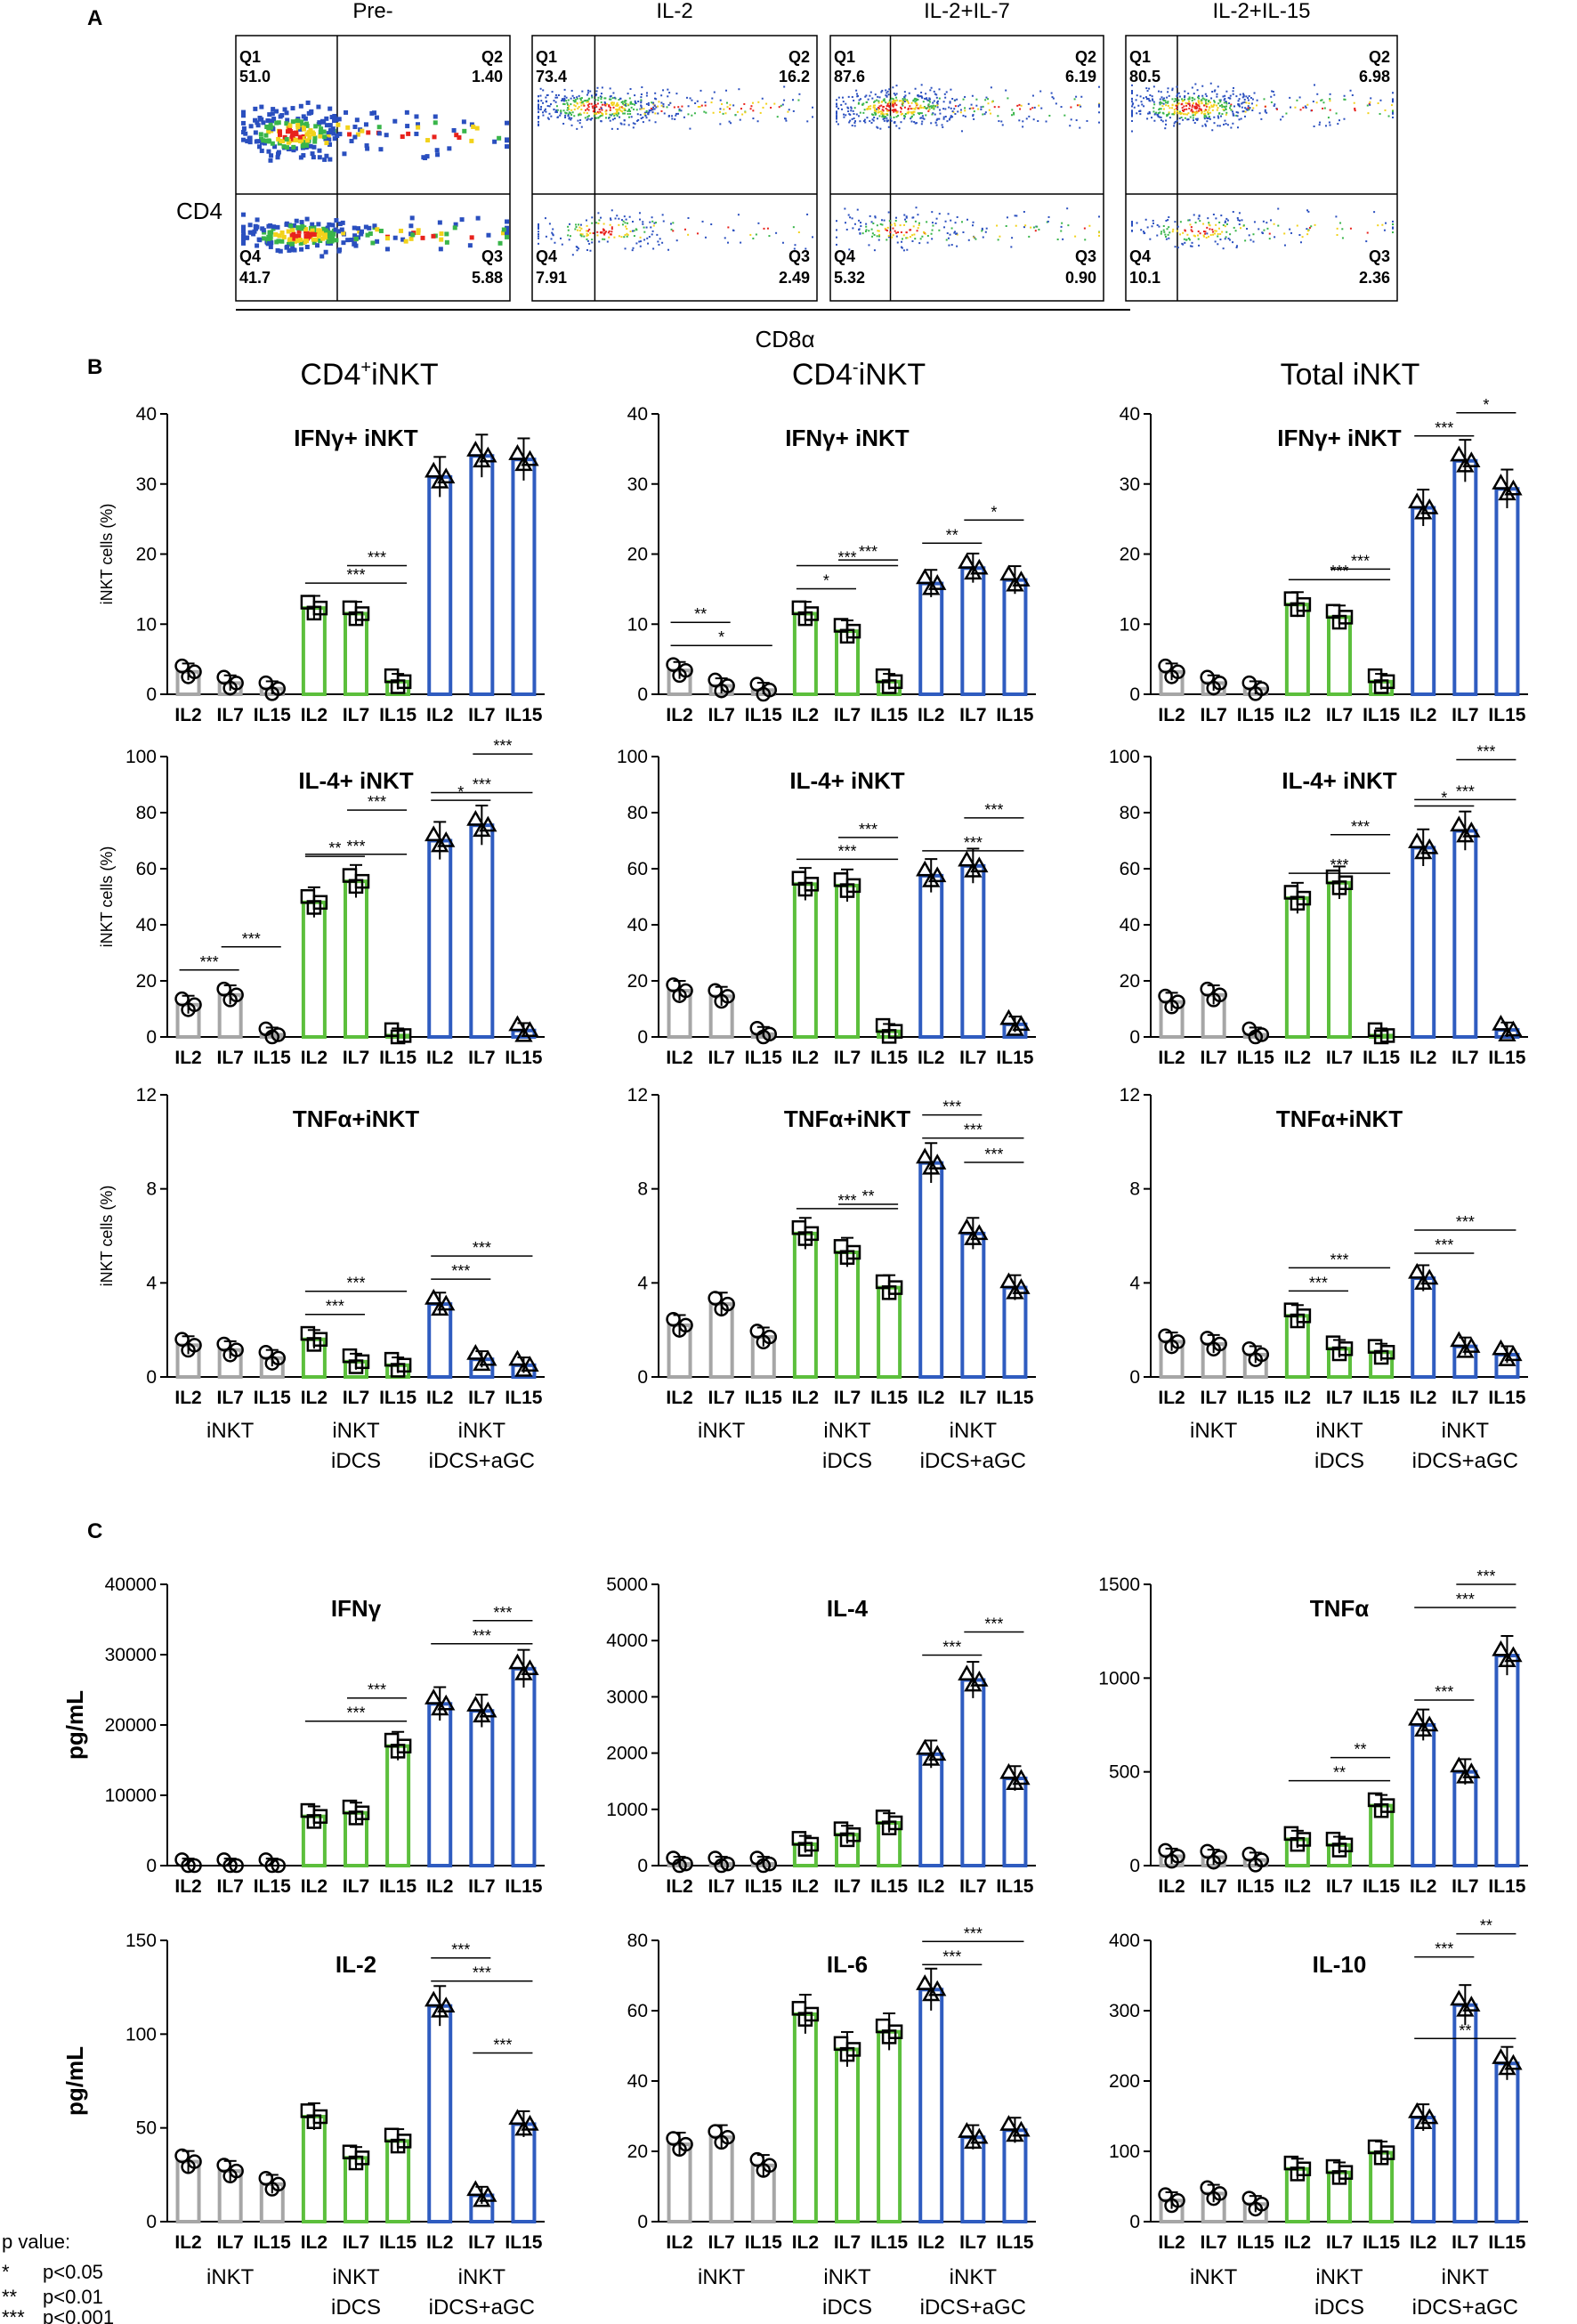 Image resolution: width=1577 pixels, height=2324 pixels. What do you see at coordinates (356, 438) in the screenshot?
I see `chart-title: IFNγ+ iNKT` at bounding box center [356, 438].